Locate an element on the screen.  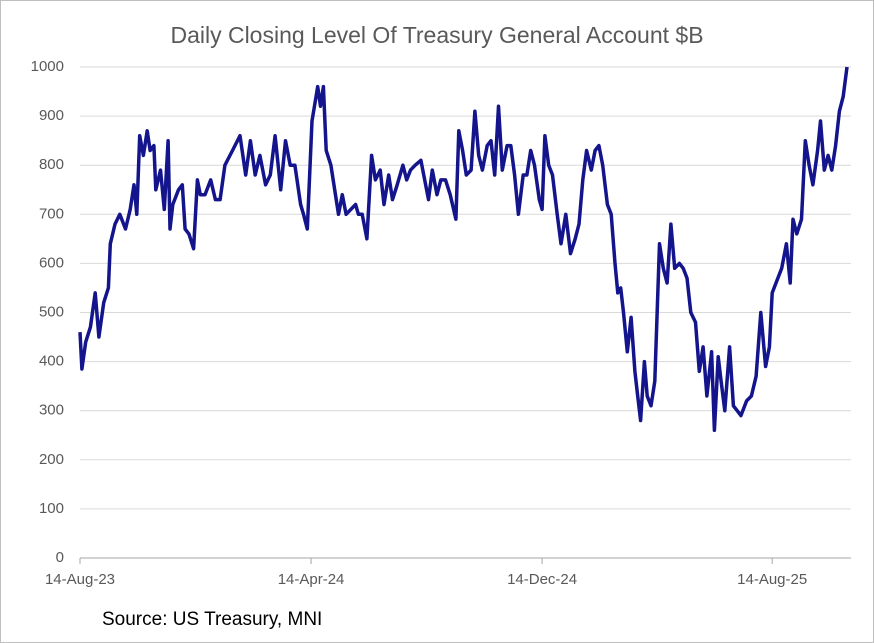
y-tick-label: 300 is located at coordinates (51, 410).